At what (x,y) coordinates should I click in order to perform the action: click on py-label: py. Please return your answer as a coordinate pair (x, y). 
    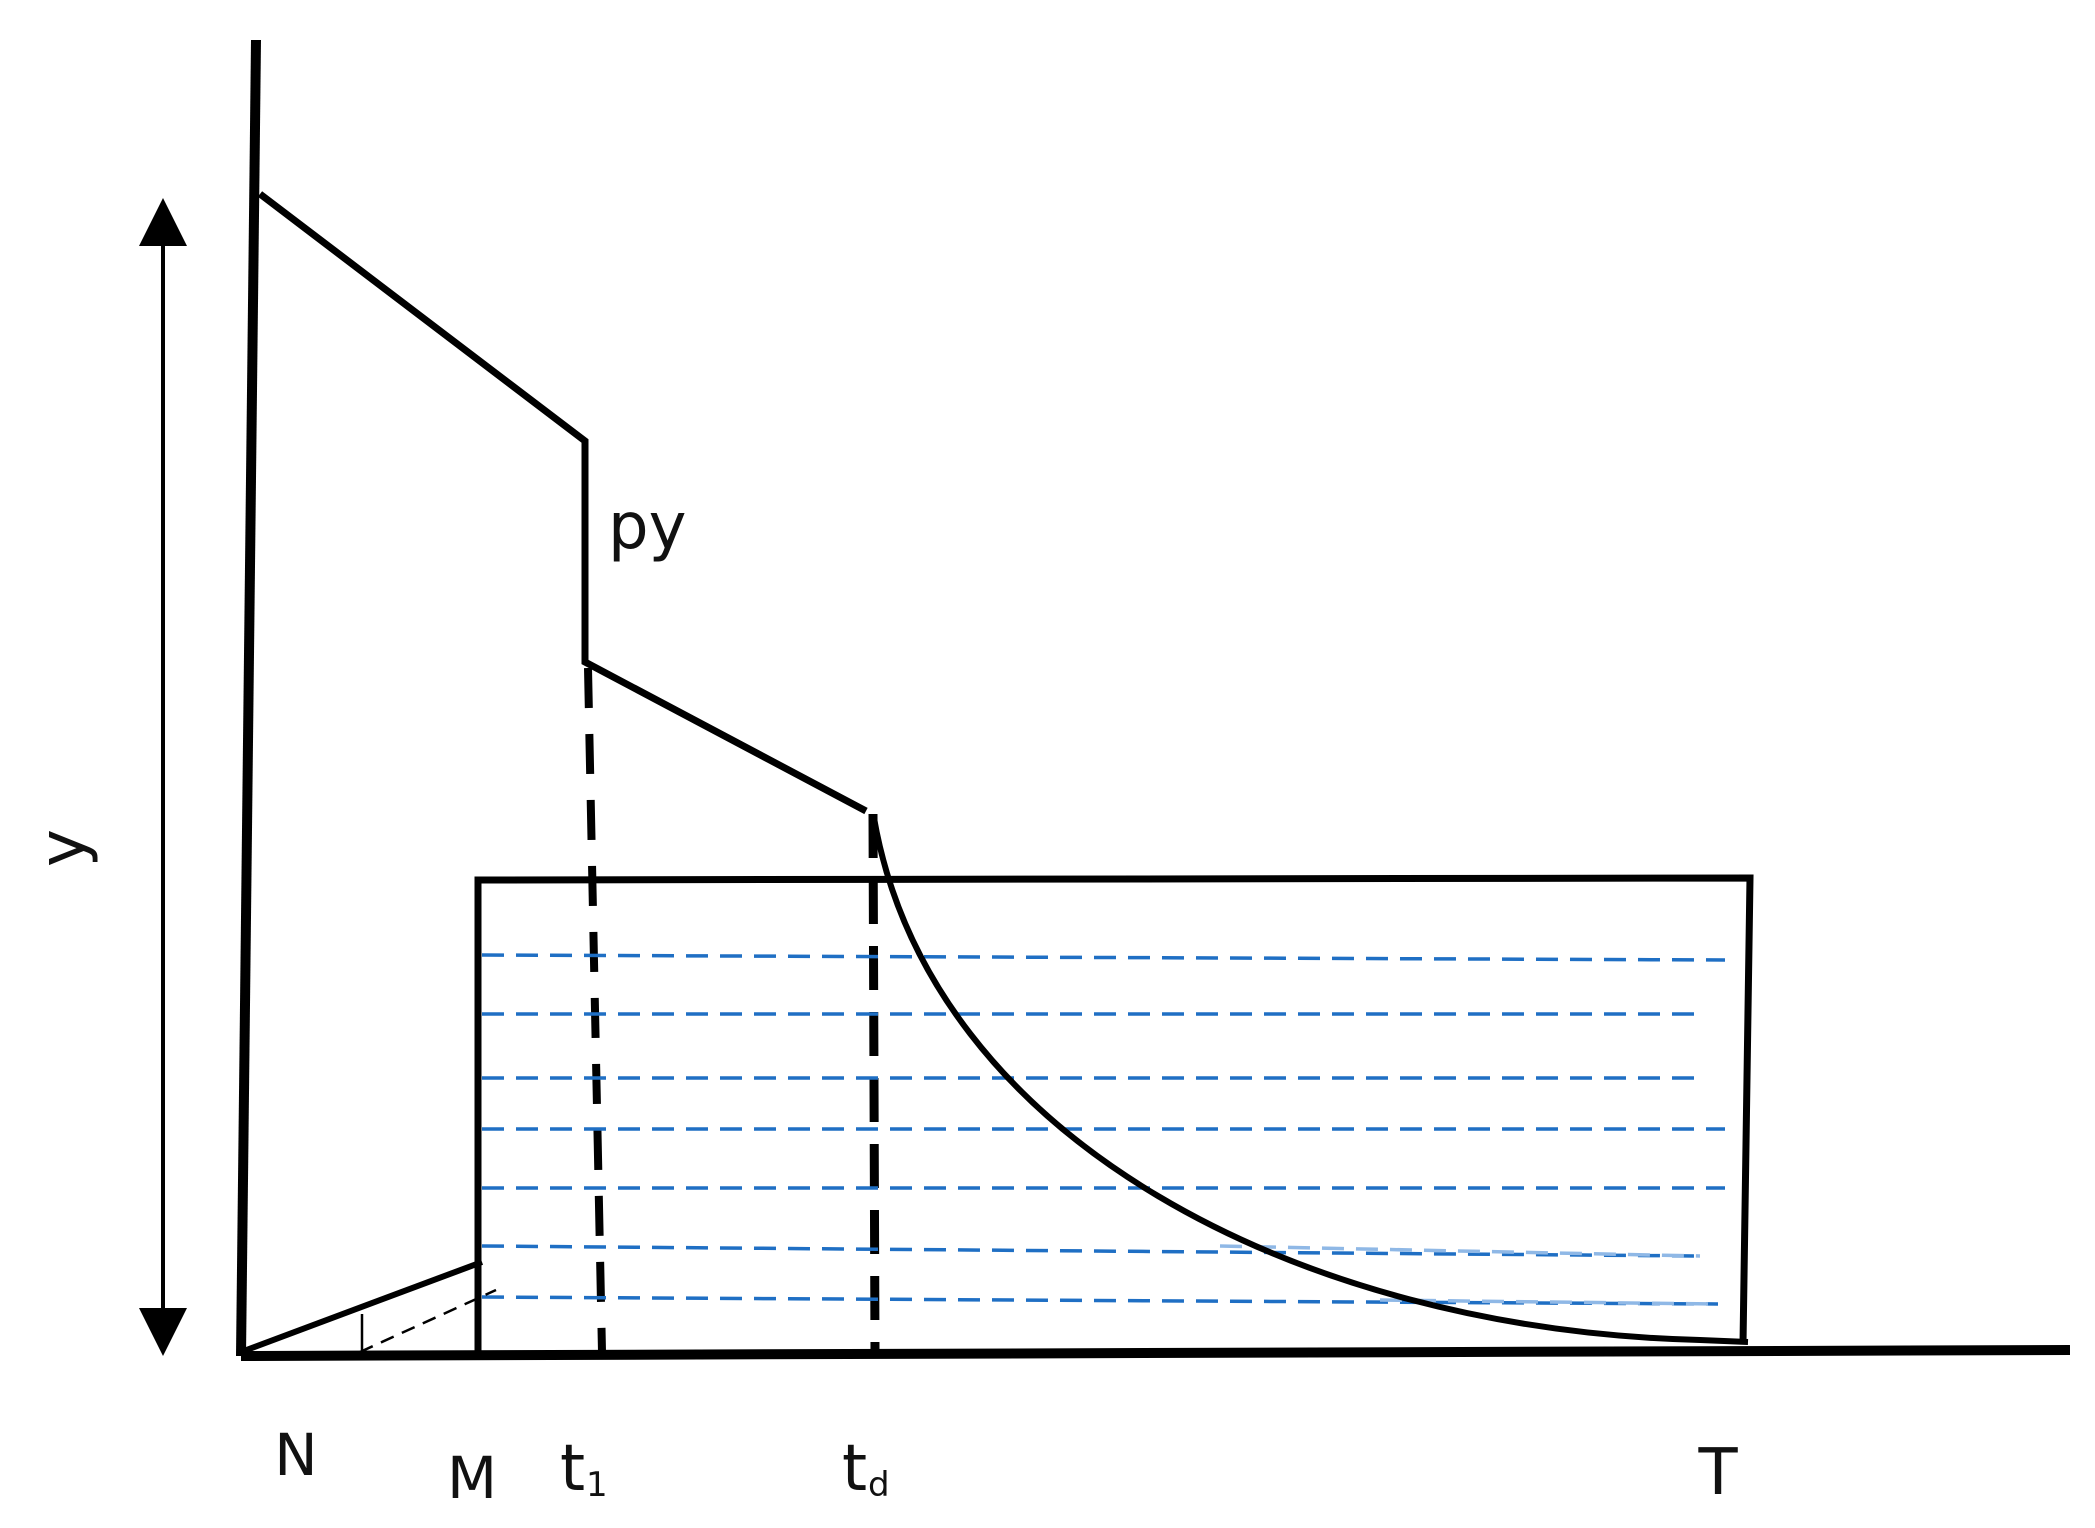
    Looking at the image, I should click on (647, 527).